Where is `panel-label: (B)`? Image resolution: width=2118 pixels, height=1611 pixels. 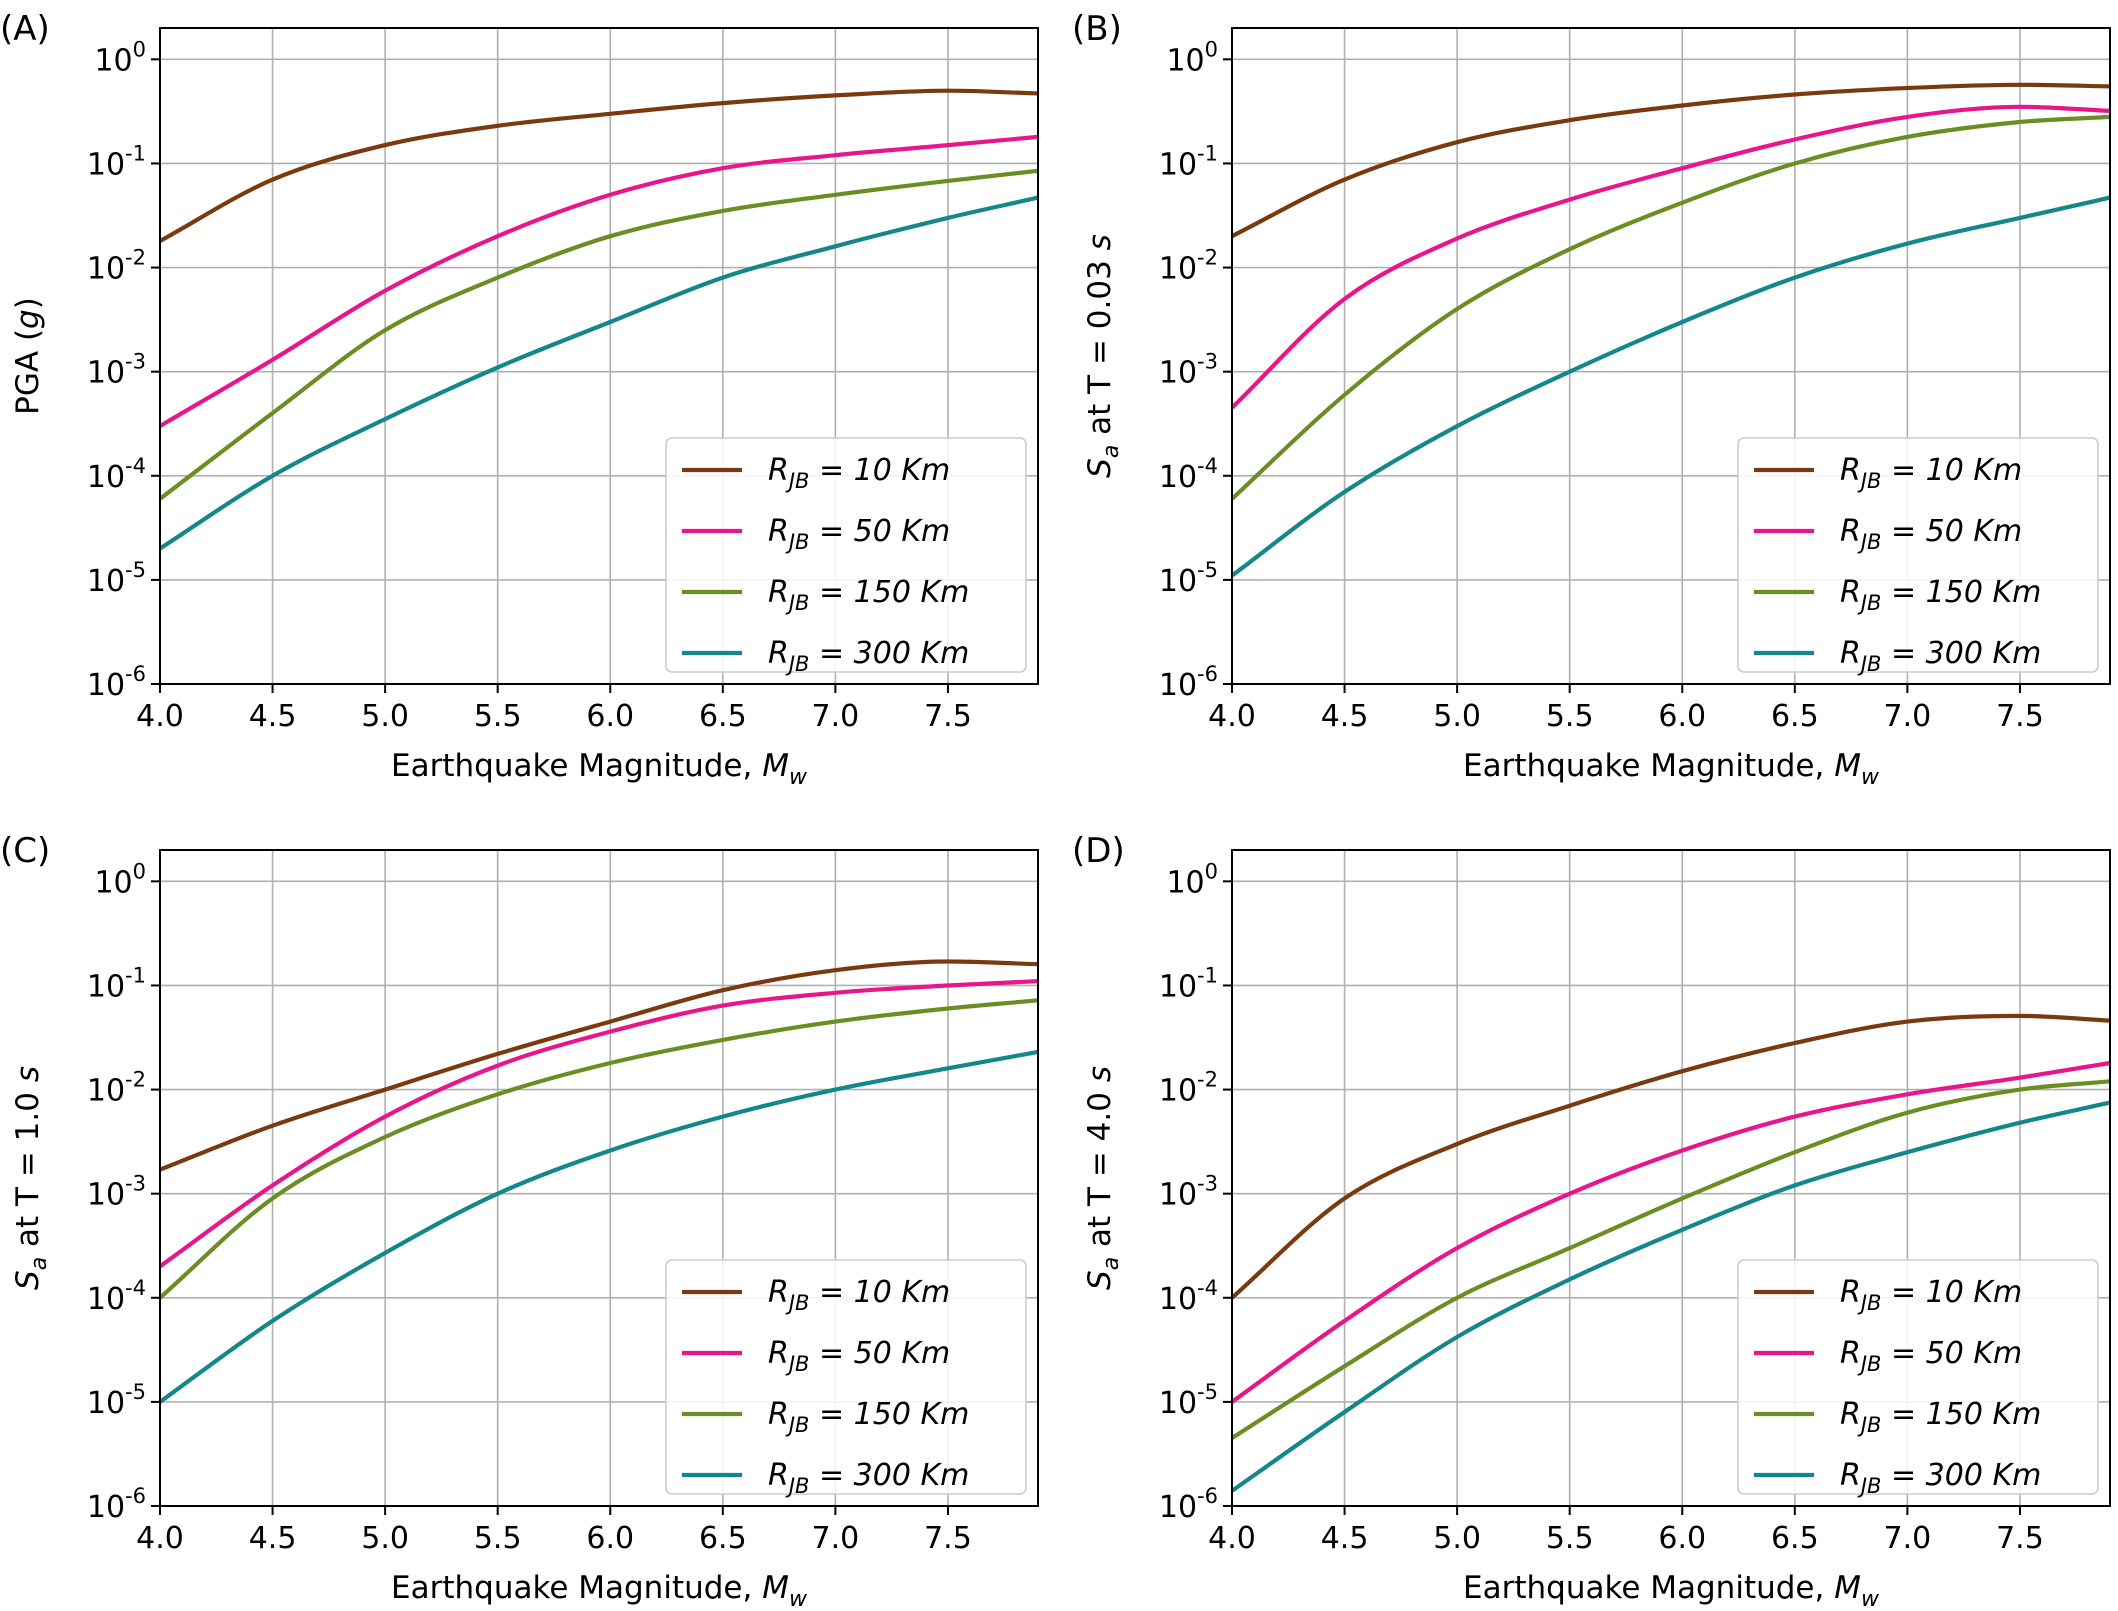 panel-label: (B) is located at coordinates (1097, 29).